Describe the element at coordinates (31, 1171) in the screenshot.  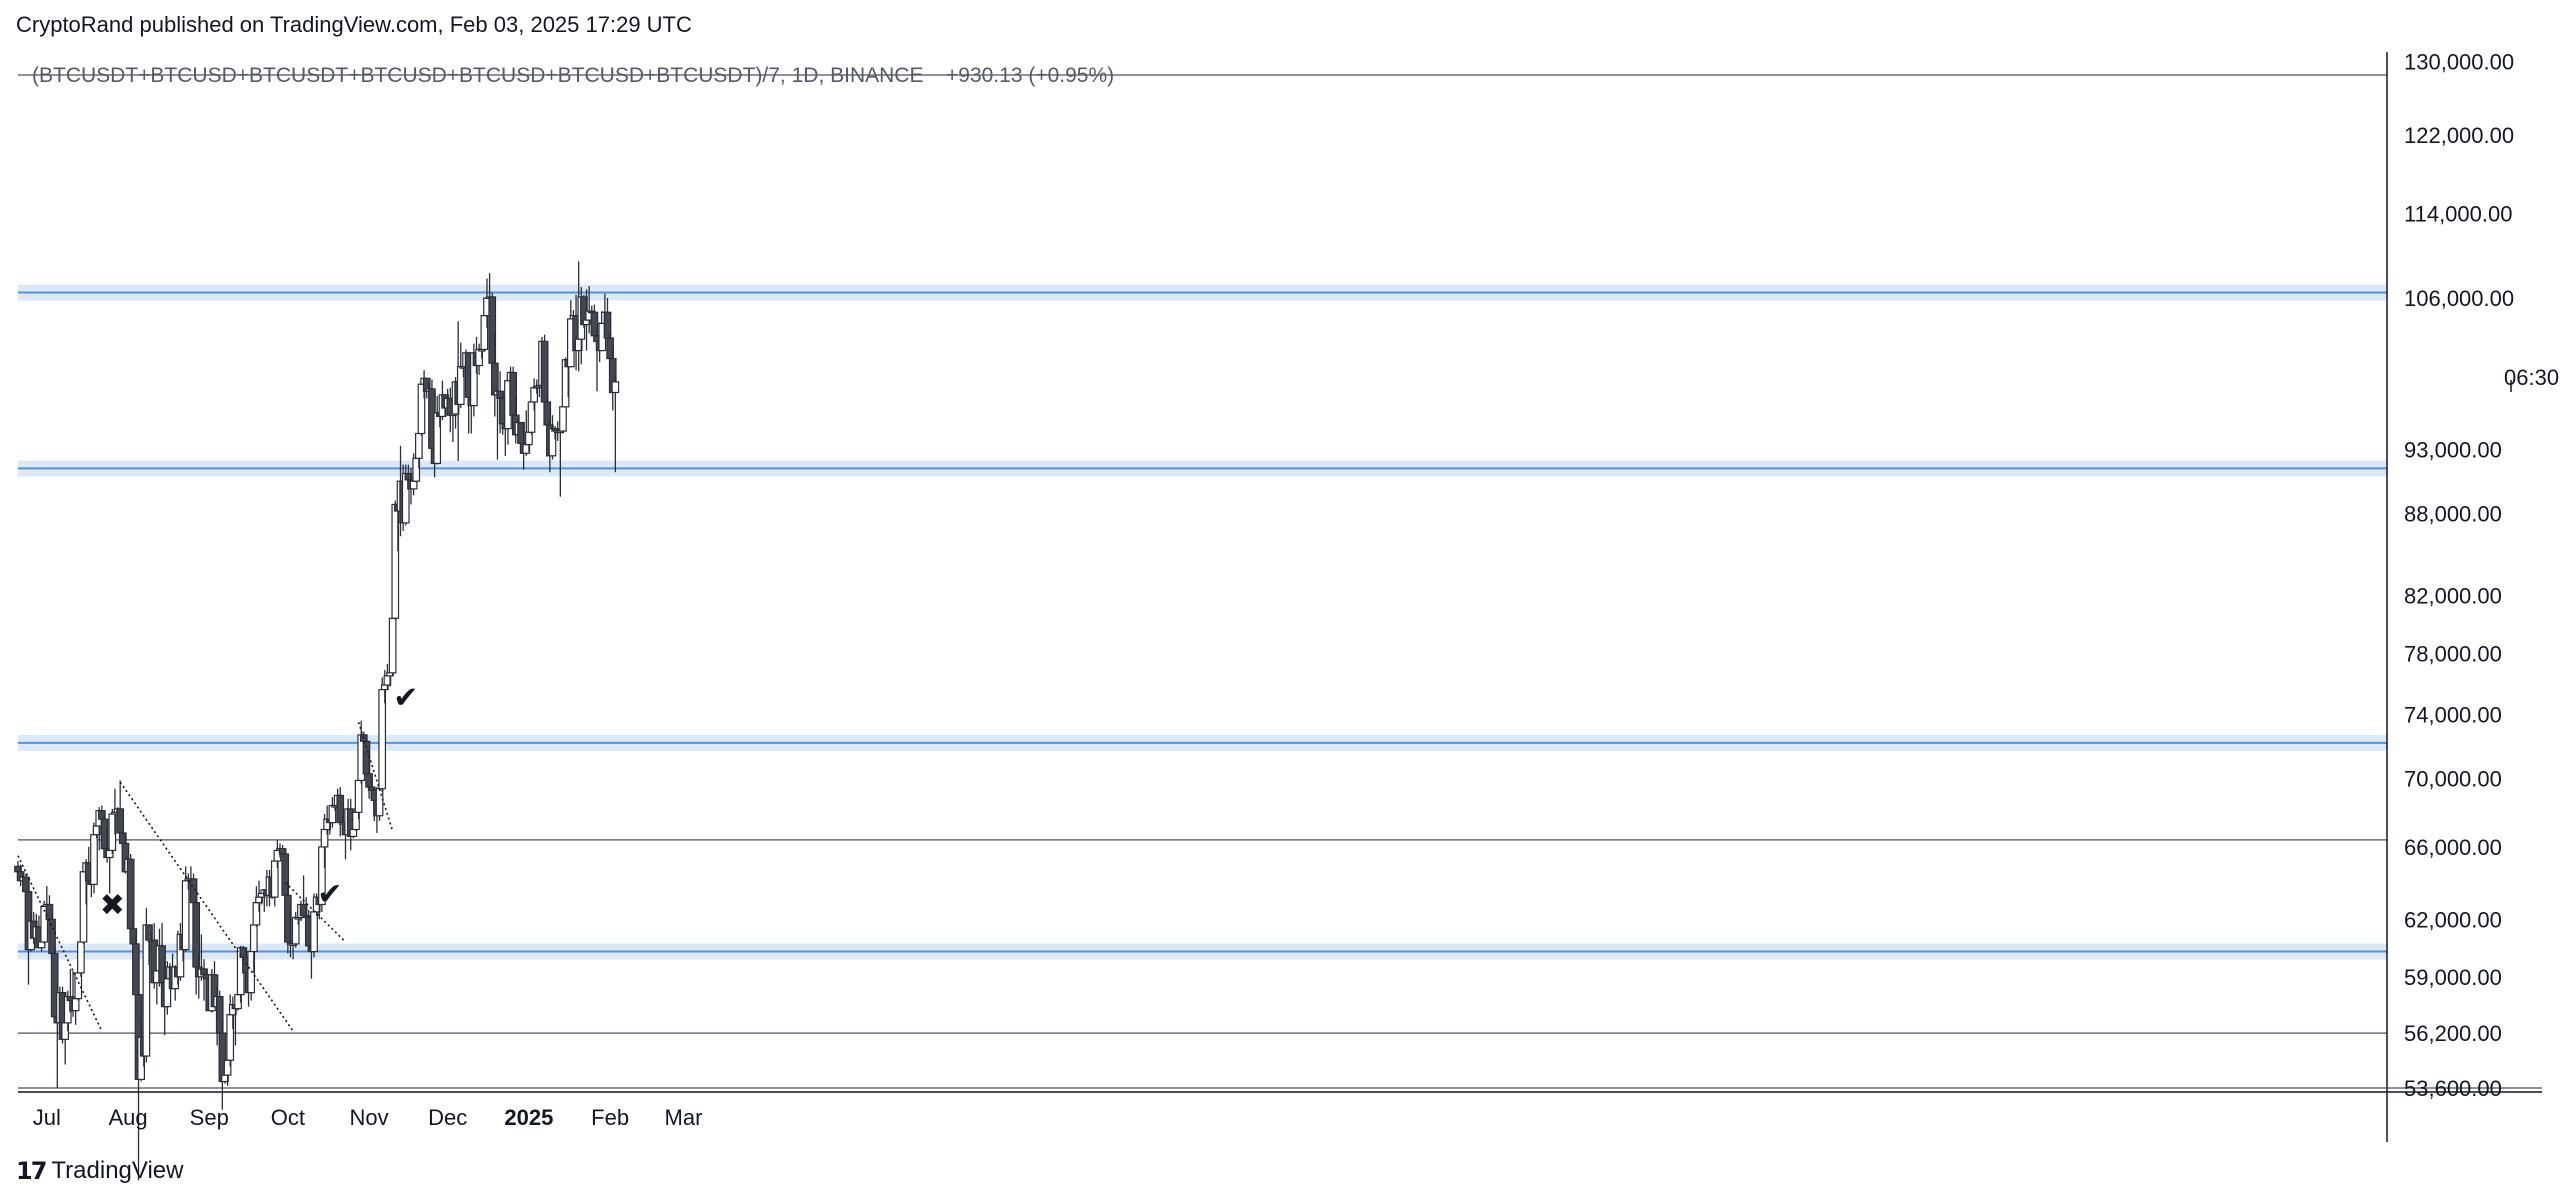
I see `tradingview-logo-icon: 17` at that location.